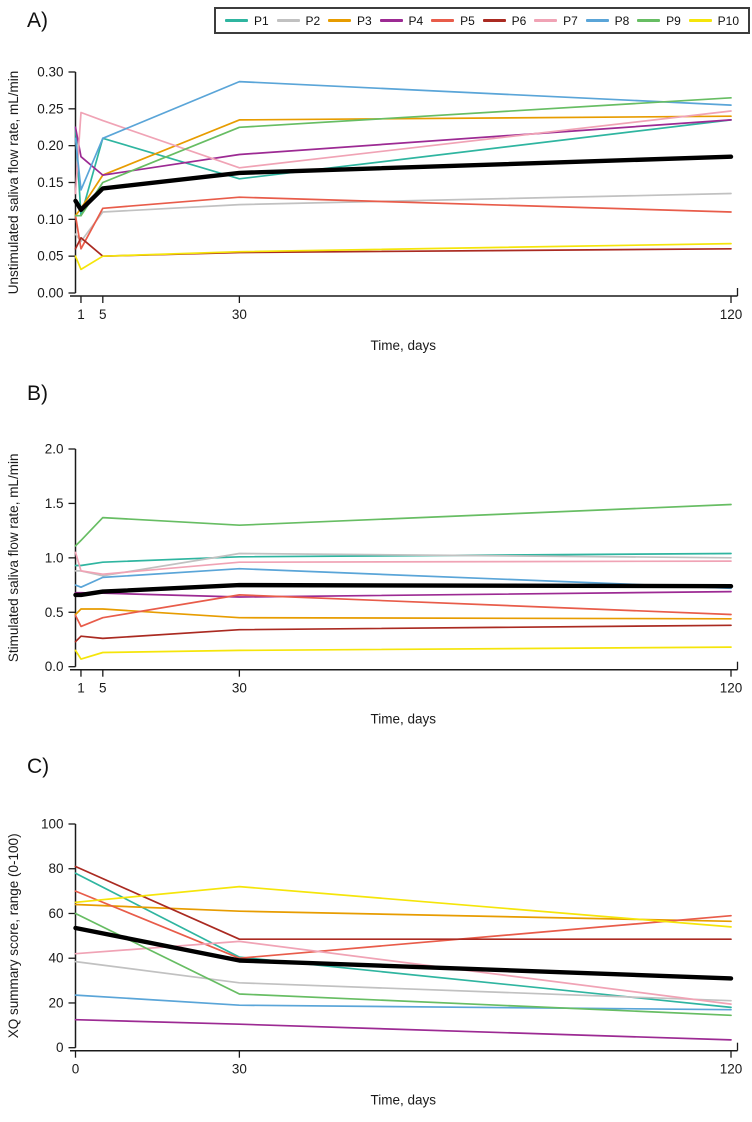 This screenshot has width=752, height=1122. Describe the element at coordinates (313, 20) in the screenshot. I see `legend-label: P2` at that location.